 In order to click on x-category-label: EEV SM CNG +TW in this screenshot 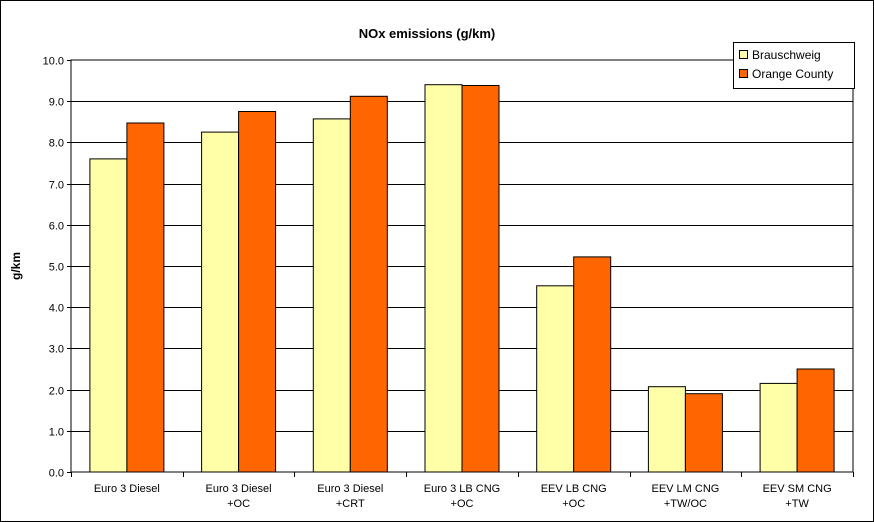, I will do `click(797, 496)`.